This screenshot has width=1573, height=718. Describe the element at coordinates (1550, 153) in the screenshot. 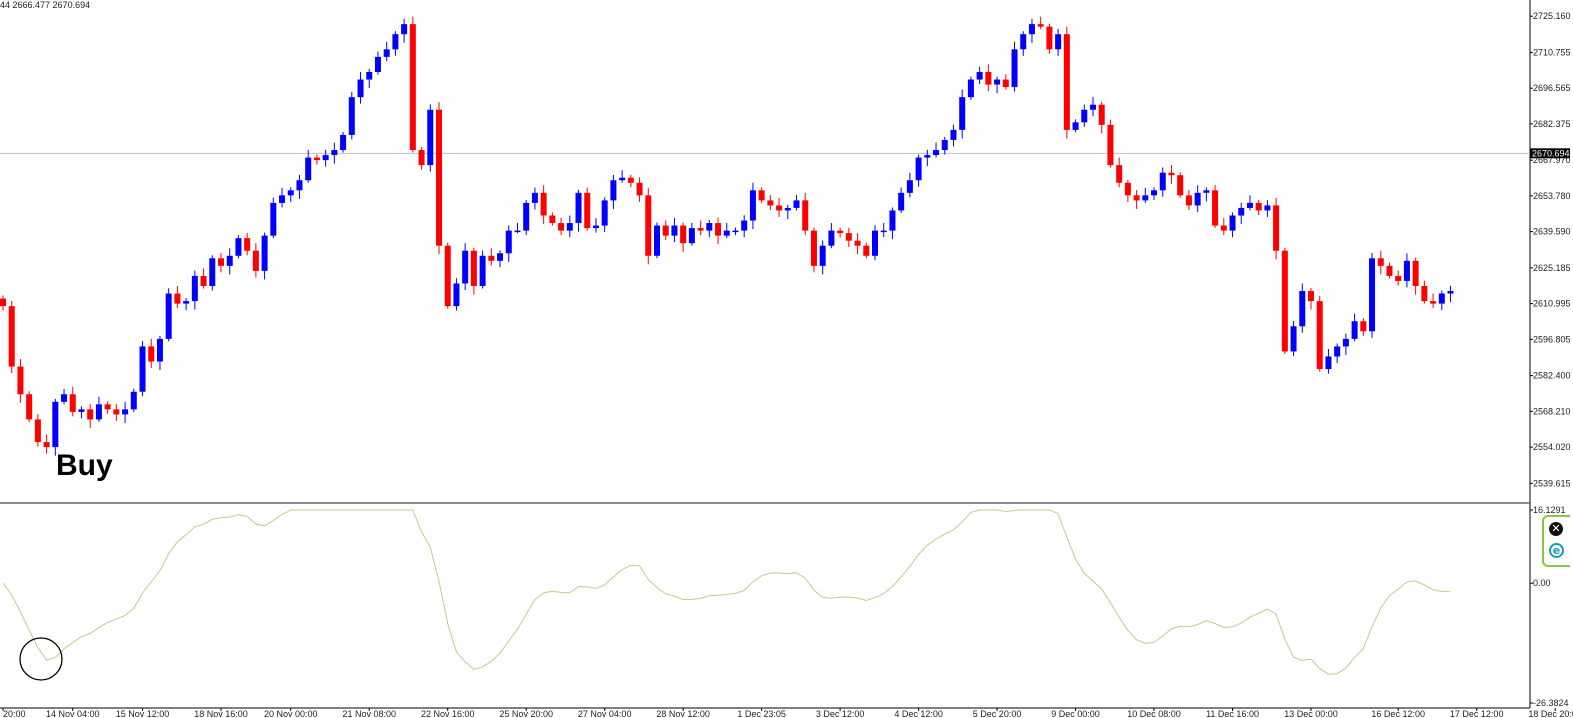

I see `current-price-badge` at that location.